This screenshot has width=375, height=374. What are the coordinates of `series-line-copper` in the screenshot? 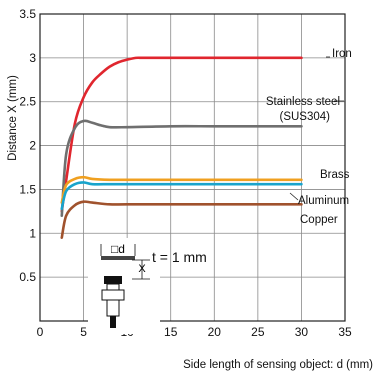 It's located at (181, 219).